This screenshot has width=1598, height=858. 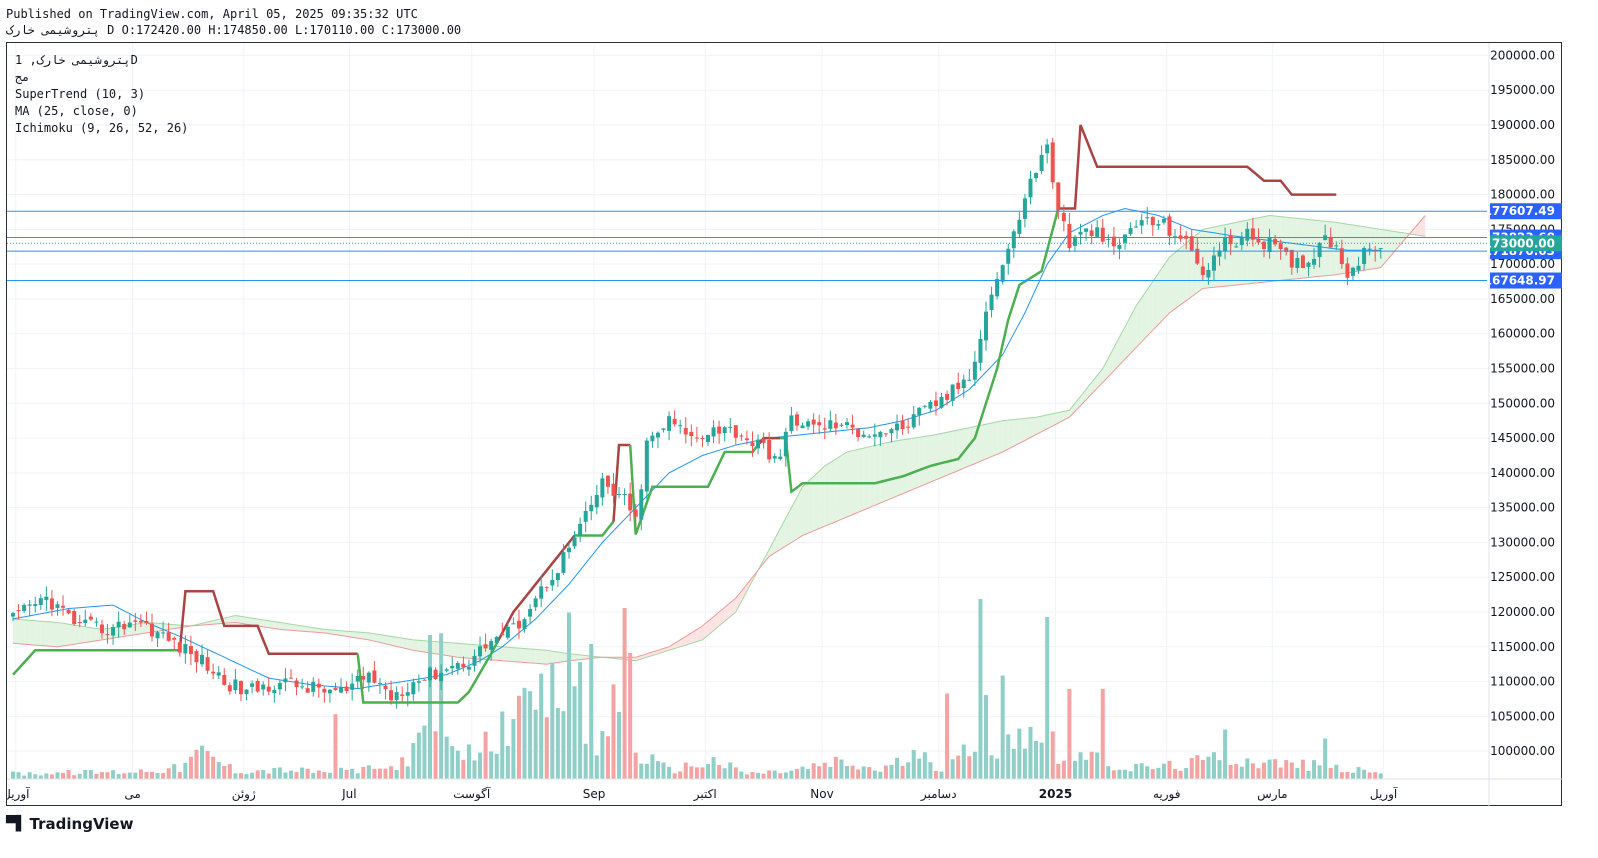 What do you see at coordinates (1522, 55) in the screenshot?
I see `y-tick-label: 200000.00` at bounding box center [1522, 55].